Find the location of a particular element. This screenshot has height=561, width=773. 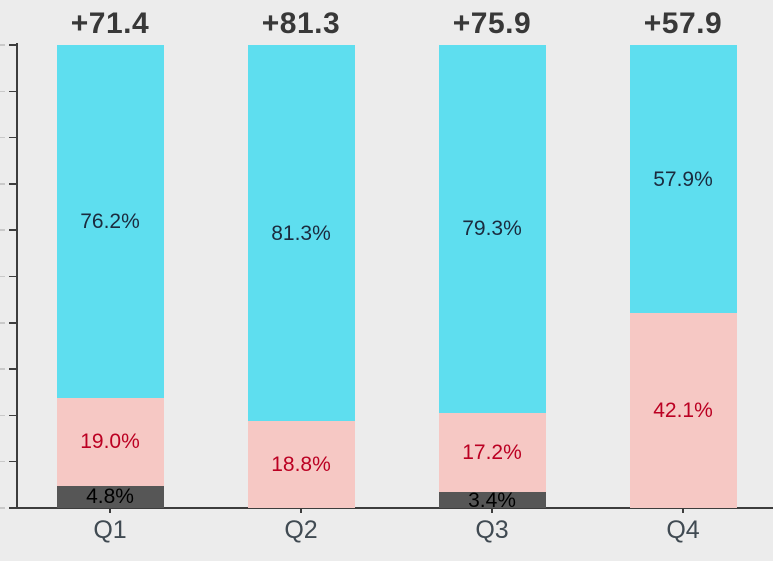

segment-value-label: 17.2% is located at coordinates (492, 452).